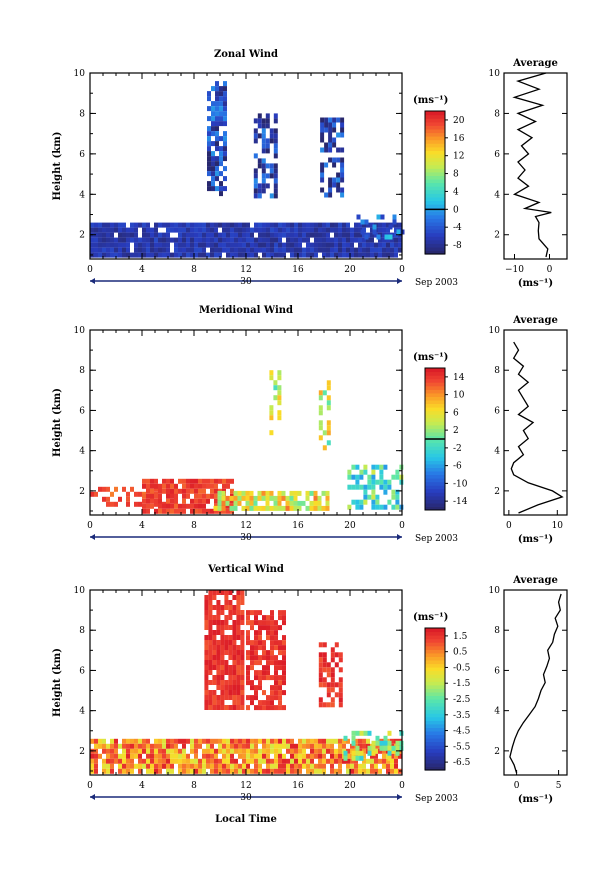  Describe the element at coordinates (82, 752) in the screenshot. I see `y-tick-label: 2` at that location.